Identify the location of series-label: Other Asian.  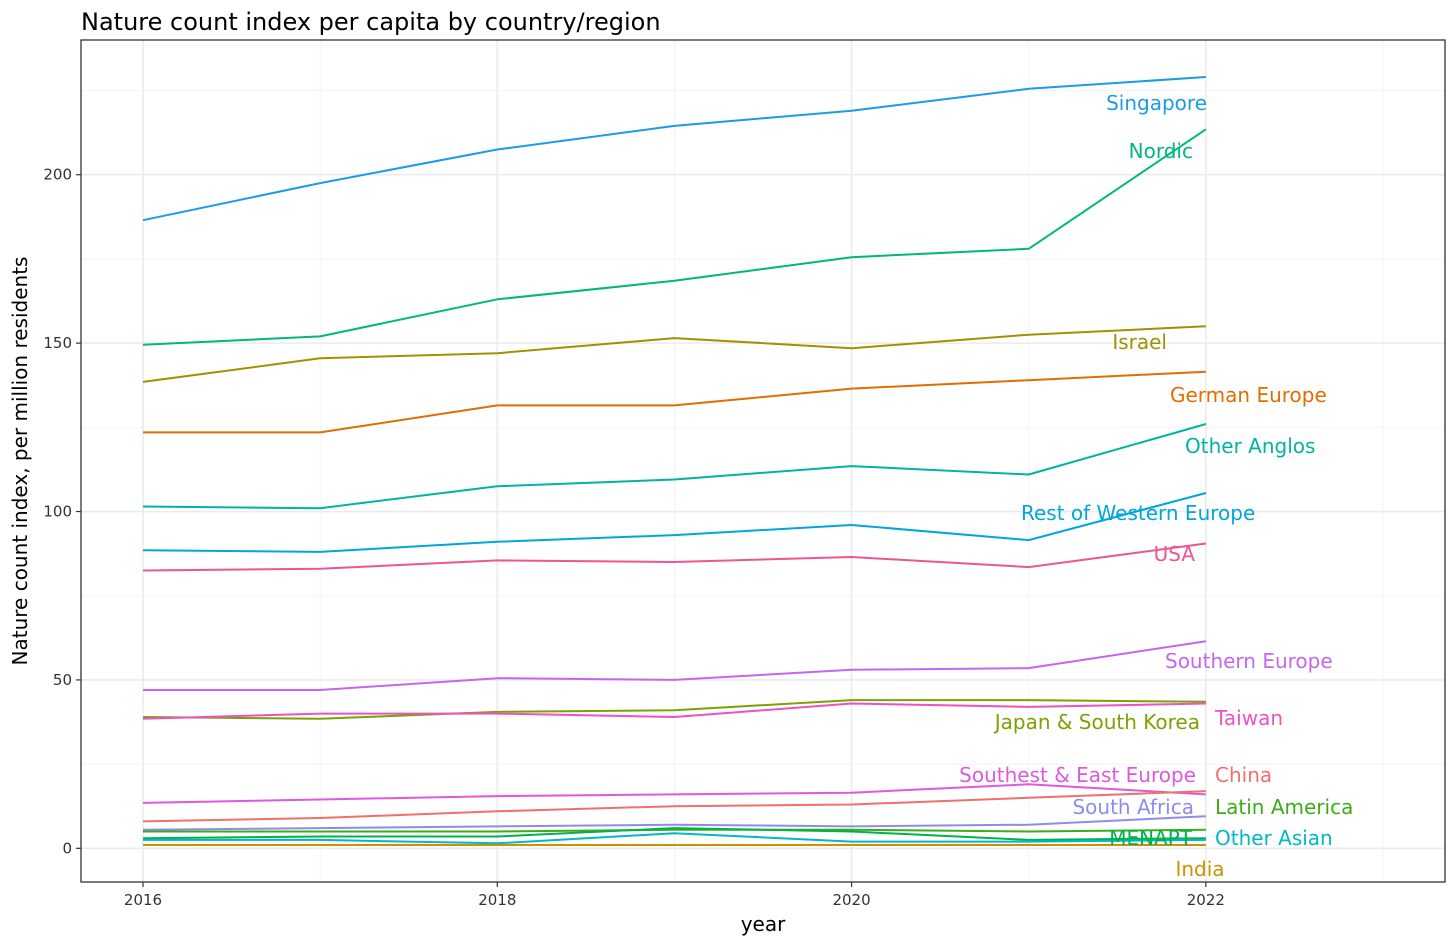
(1274, 838).